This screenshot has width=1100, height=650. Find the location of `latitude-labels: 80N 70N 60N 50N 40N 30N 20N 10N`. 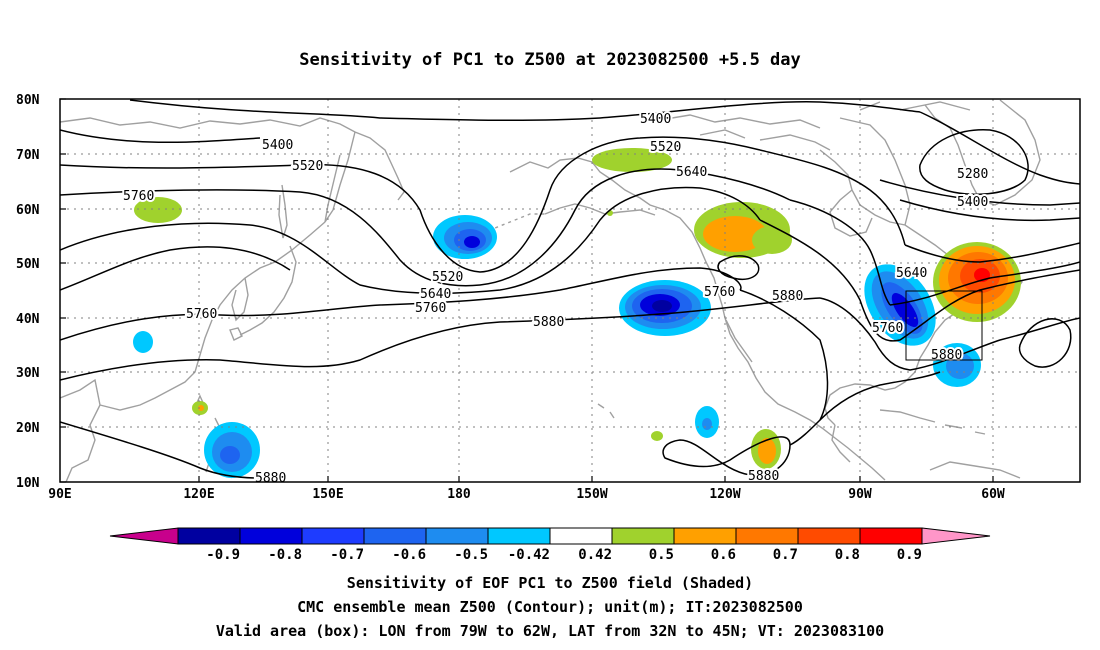

latitude-labels: 80N 70N 60N 50N 40N 30N 20N 10N is located at coordinates (28, 292).